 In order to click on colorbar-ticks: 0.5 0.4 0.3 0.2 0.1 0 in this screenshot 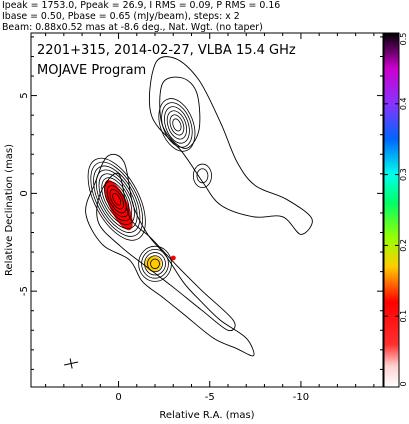, I will do `click(396, 210)`.